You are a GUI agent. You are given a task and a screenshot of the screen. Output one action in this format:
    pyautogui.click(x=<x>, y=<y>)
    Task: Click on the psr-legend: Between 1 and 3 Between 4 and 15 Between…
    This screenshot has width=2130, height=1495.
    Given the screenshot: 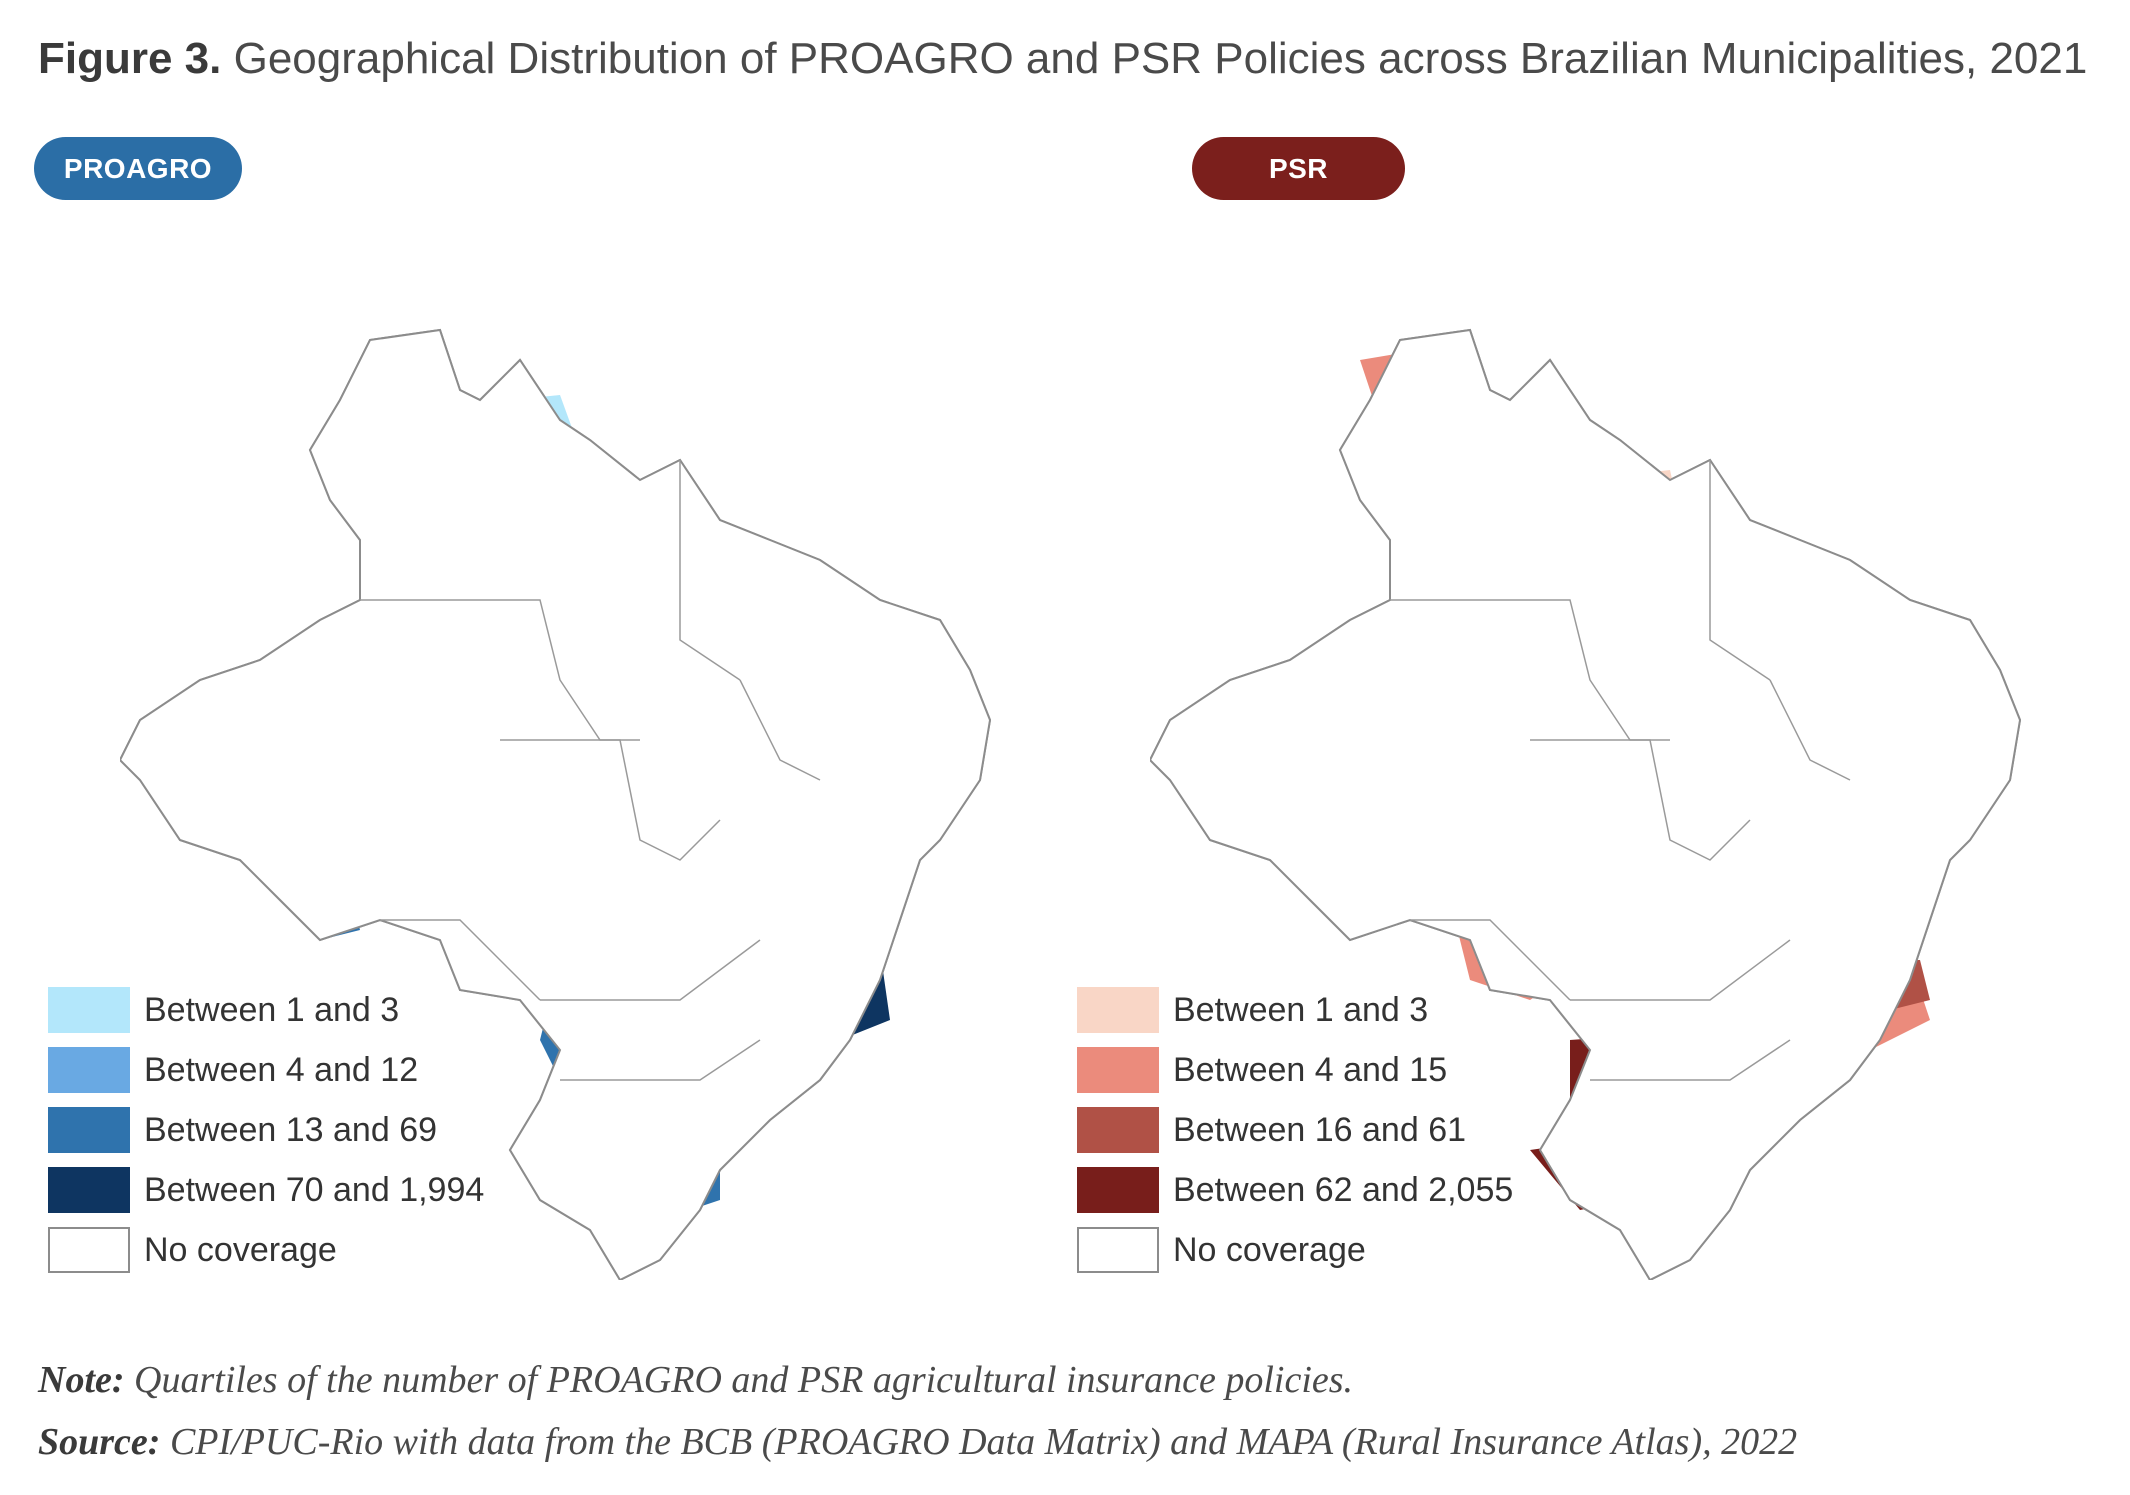 What is the action you would take?
    pyautogui.click(x=1295, y=1130)
    